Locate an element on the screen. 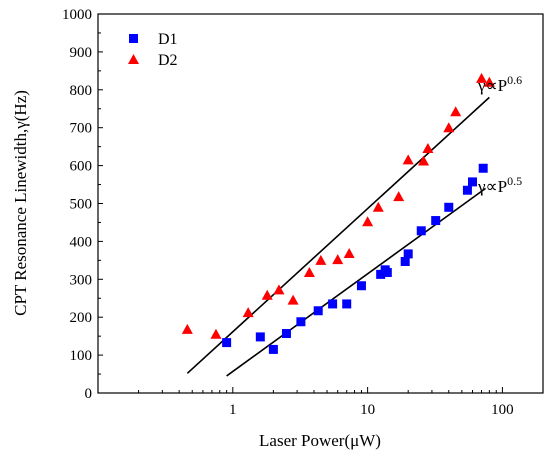 The height and width of the screenshot is (457, 550). fit-annotation-lower: γ∝P0.5 is located at coordinates (499, 185).